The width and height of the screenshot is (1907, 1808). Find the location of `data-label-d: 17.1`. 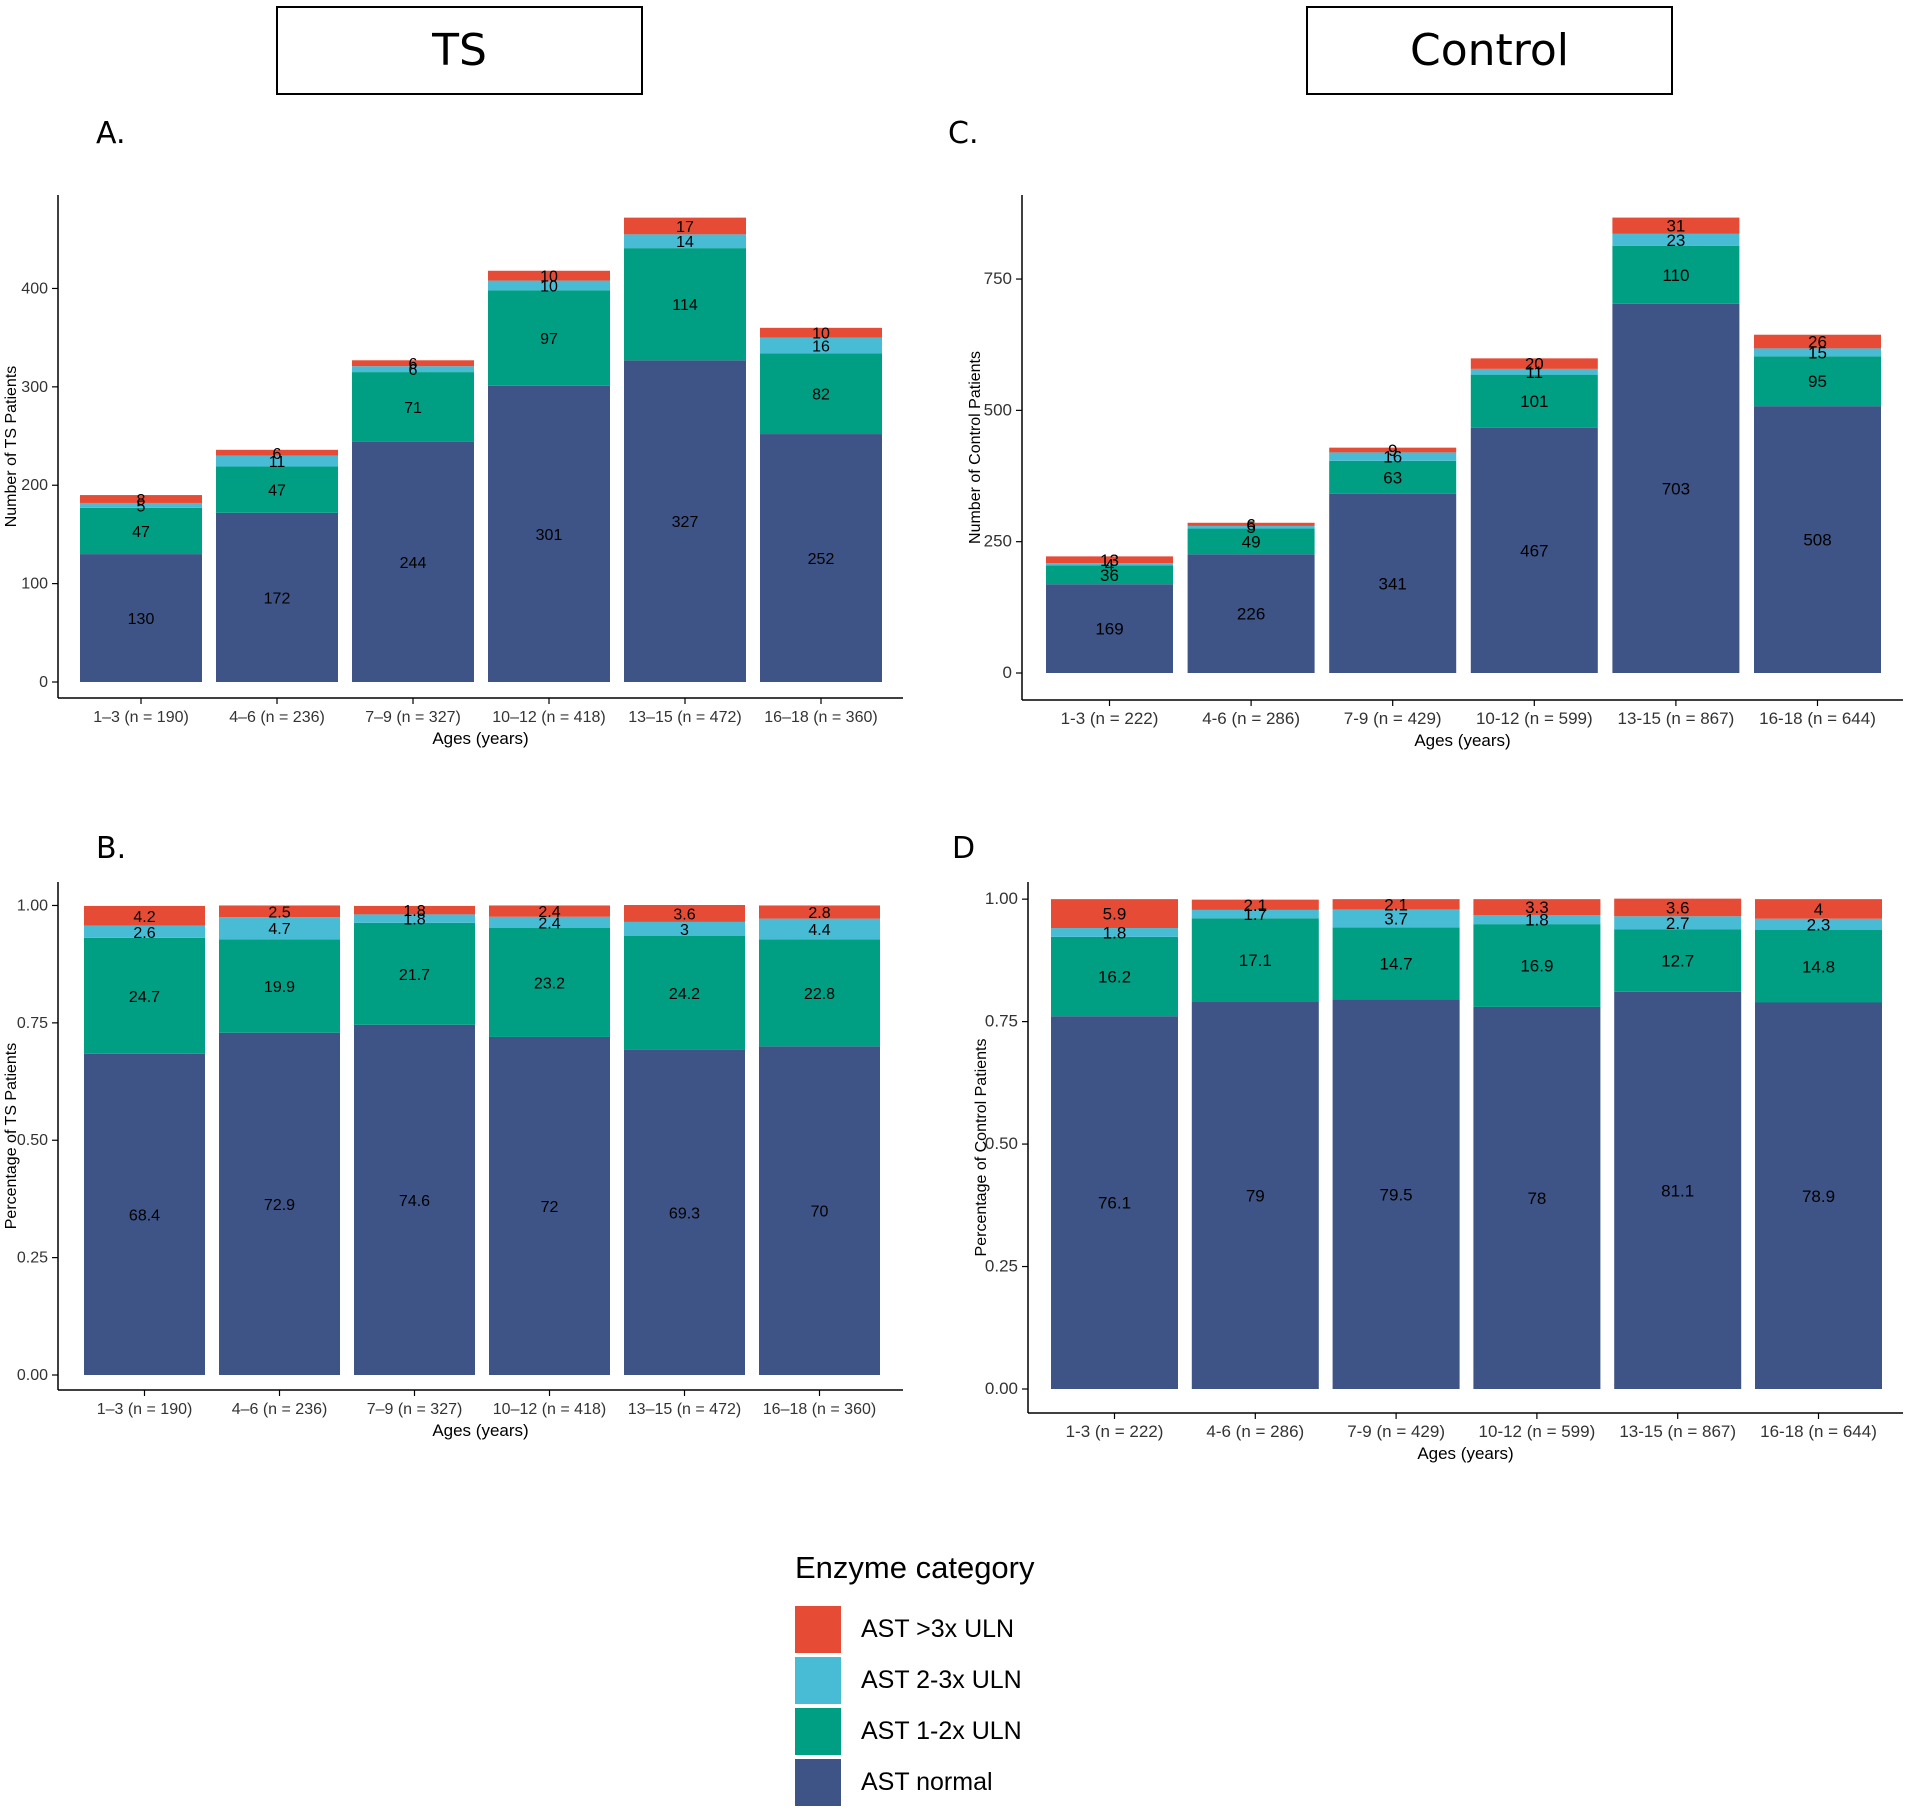

data-label-d: 17.1 is located at coordinates (1255, 960).